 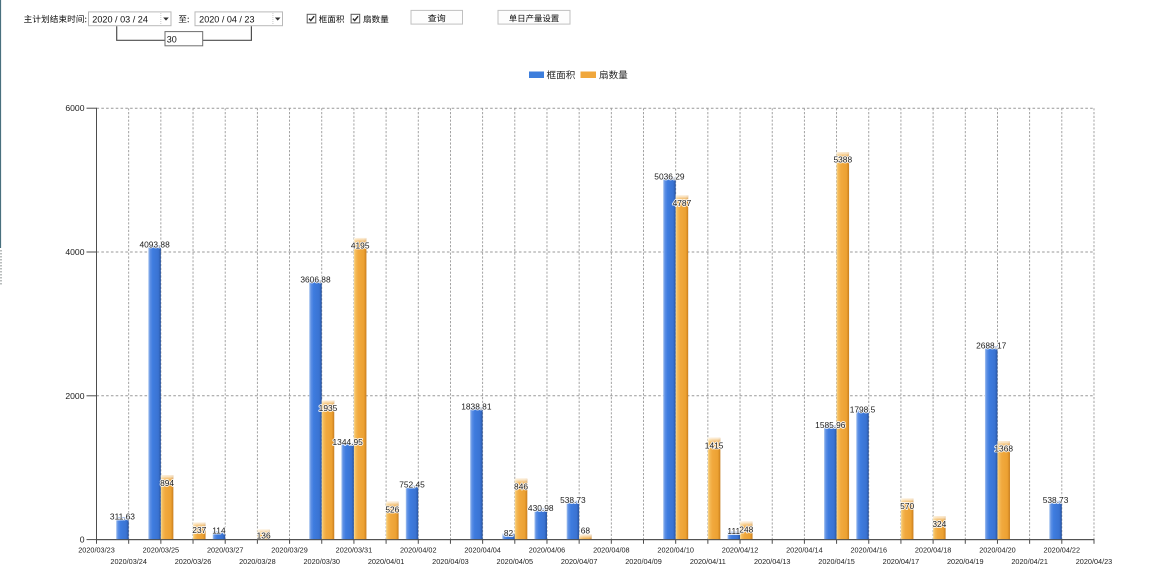 What do you see at coordinates (547, 550) in the screenshot?
I see `svg-text: 2020/04/06` at bounding box center [547, 550].